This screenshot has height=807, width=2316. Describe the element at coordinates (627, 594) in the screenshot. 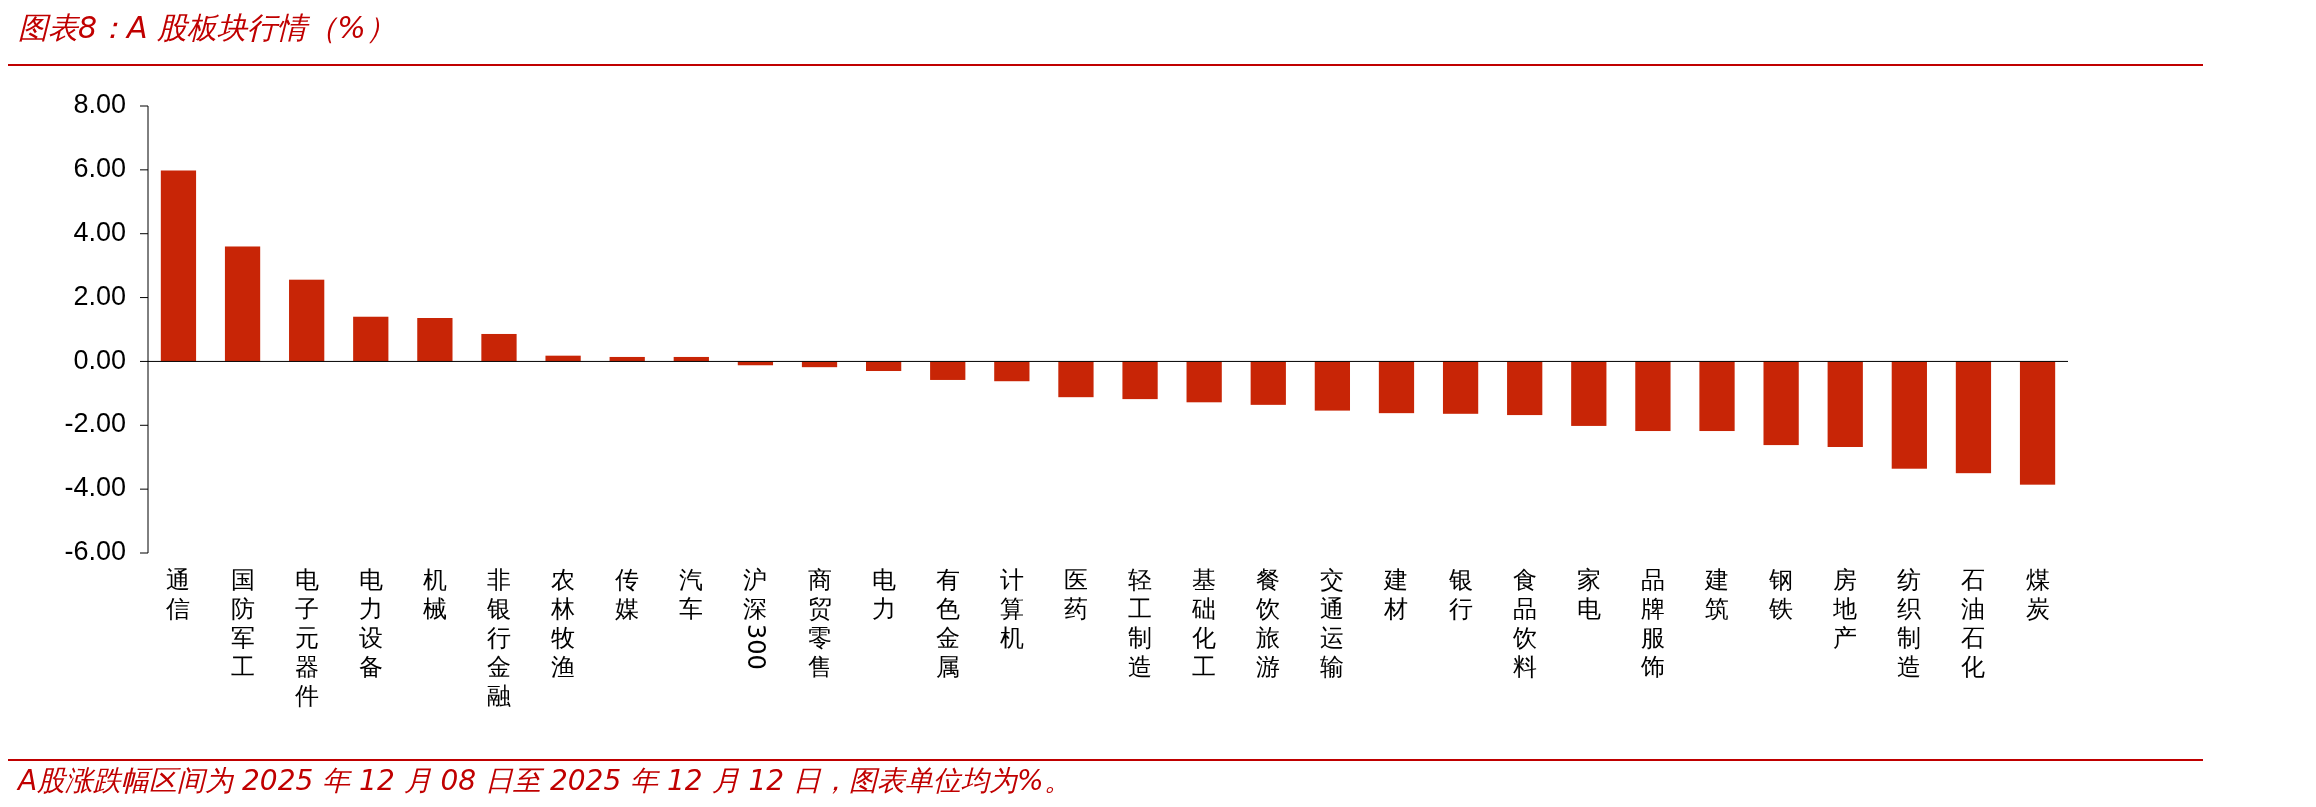

I see `x-tick-label: 传媒` at that location.